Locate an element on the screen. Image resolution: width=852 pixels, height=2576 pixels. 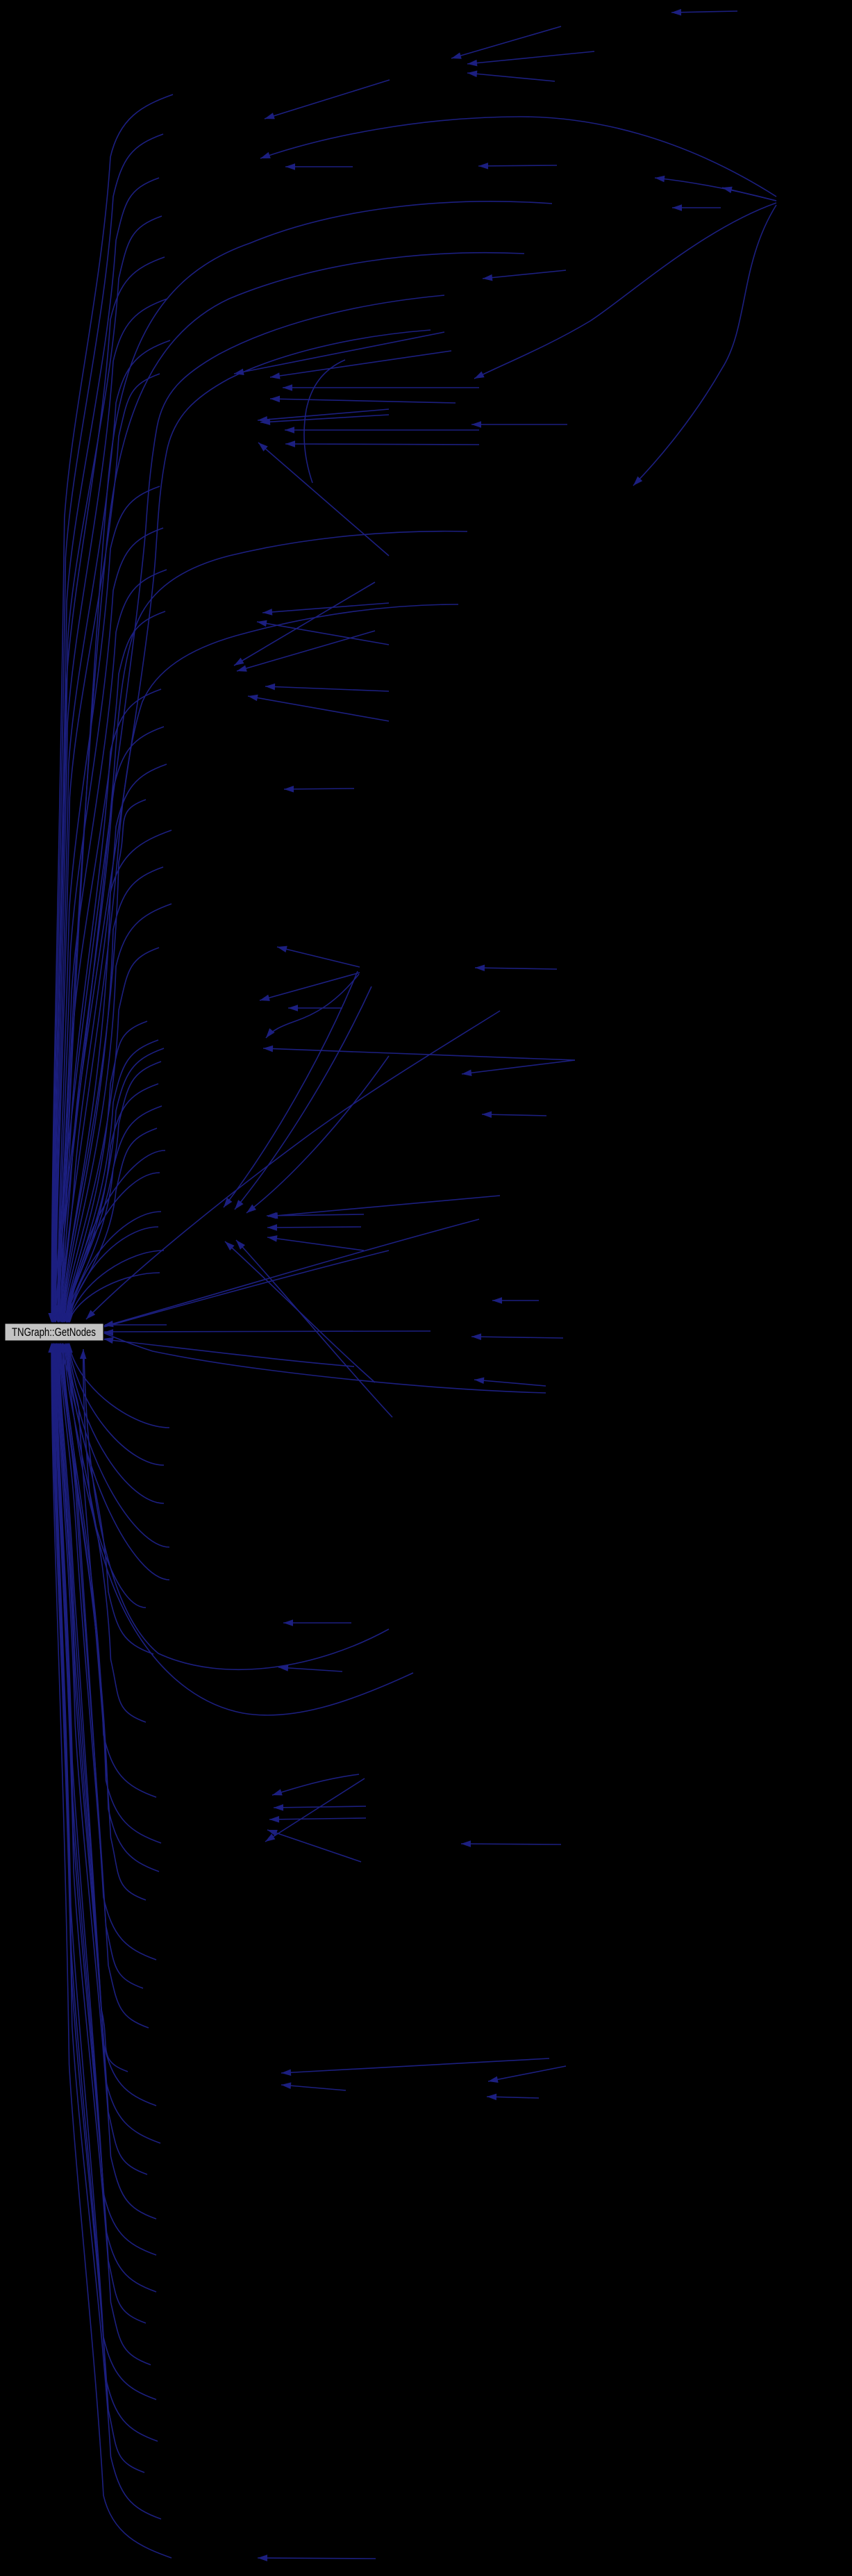
svg-text: TNGraph::GetNodes is located at coordinates (54, 1333).